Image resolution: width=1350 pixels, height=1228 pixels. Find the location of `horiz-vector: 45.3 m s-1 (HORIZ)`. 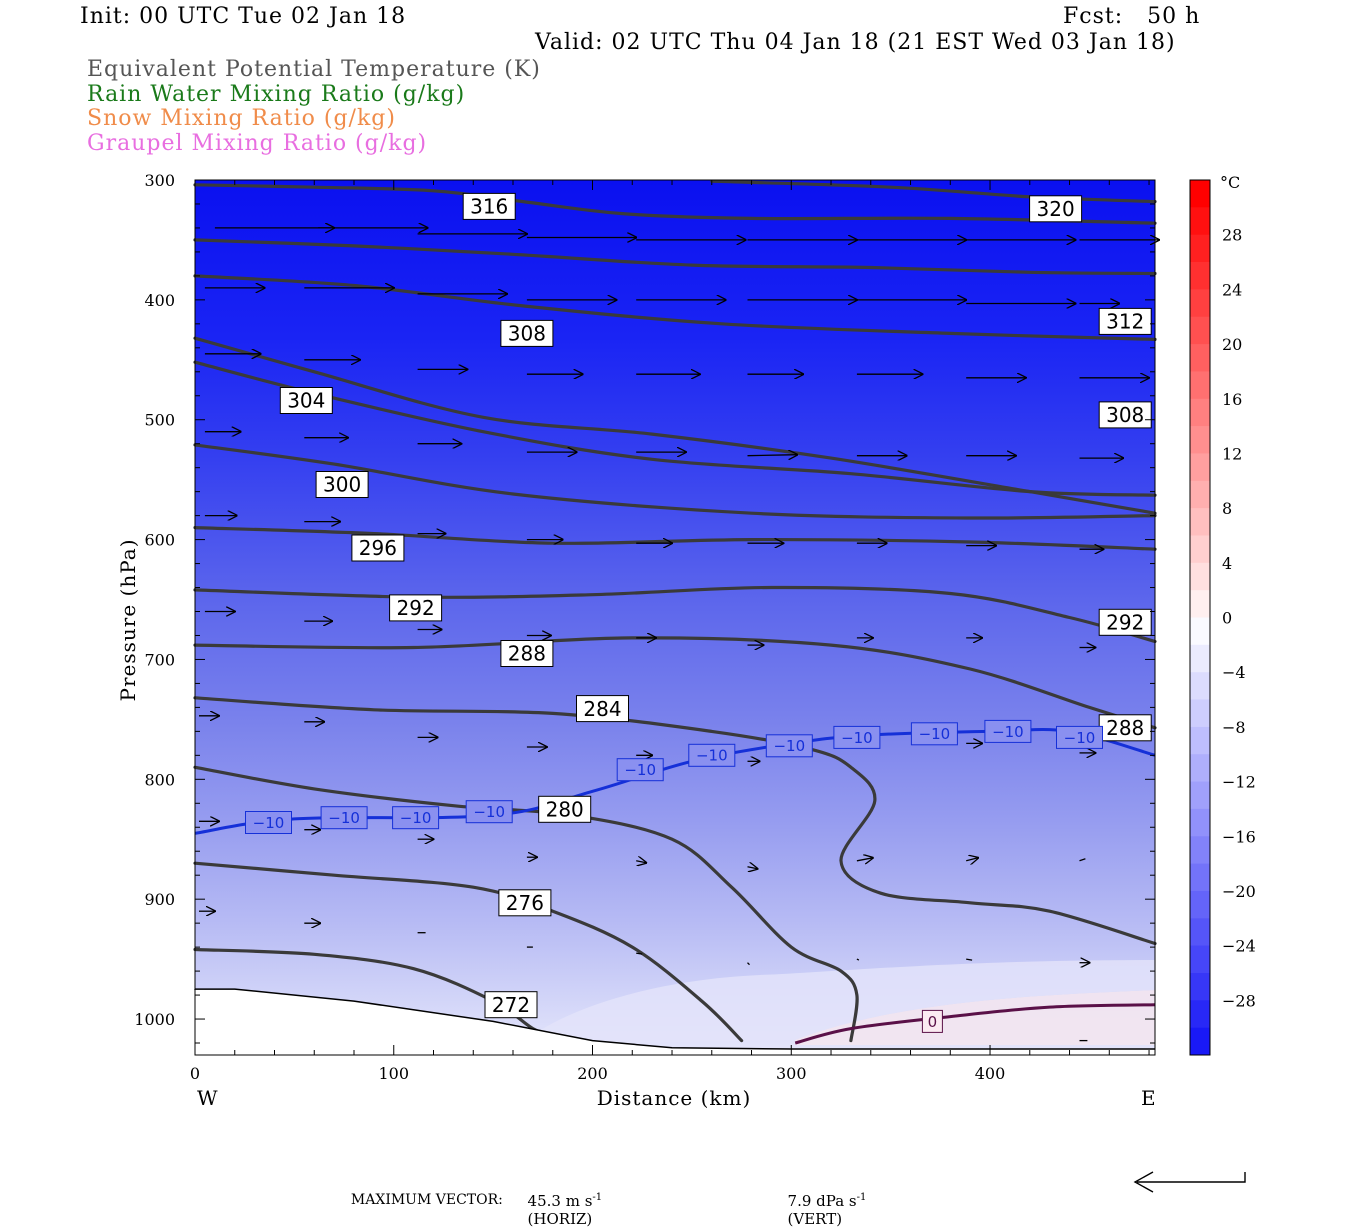

horiz-vector: 45.3 m s-1 (HORIZ) is located at coordinates (560, 1201).